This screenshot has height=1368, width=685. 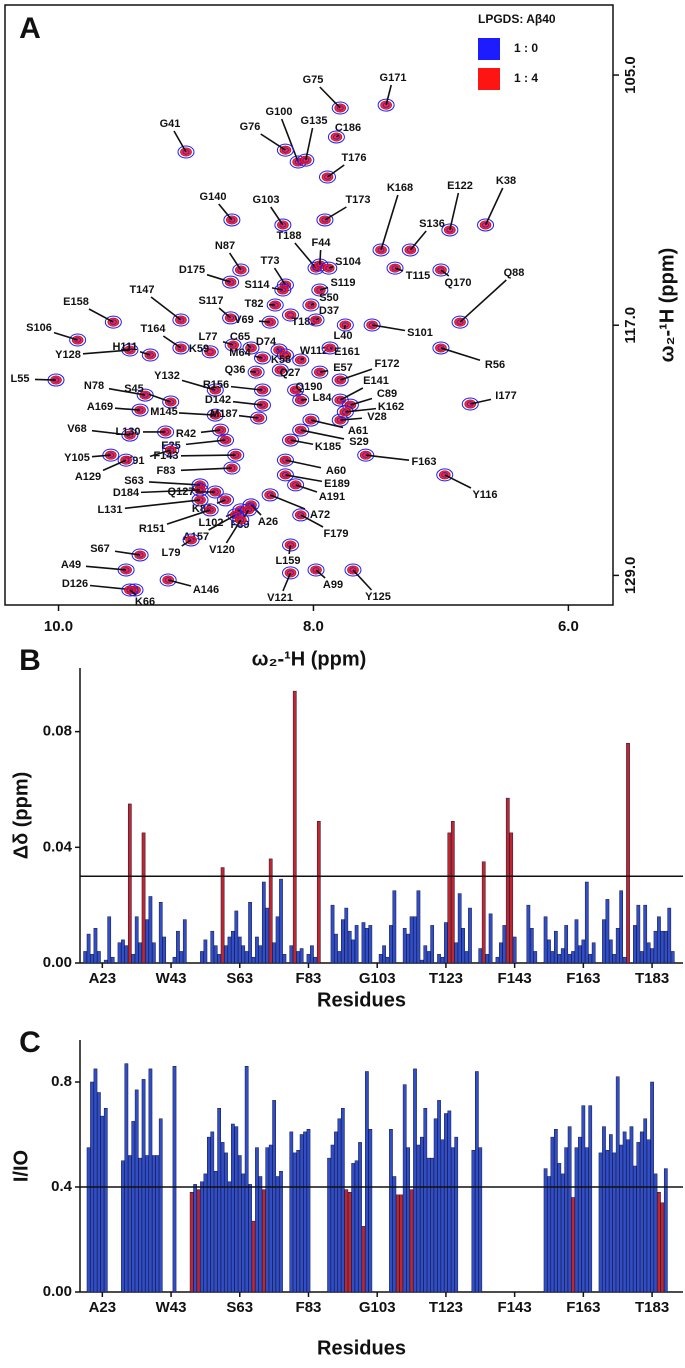 I want to click on peak-label: V28, so click(x=377, y=417).